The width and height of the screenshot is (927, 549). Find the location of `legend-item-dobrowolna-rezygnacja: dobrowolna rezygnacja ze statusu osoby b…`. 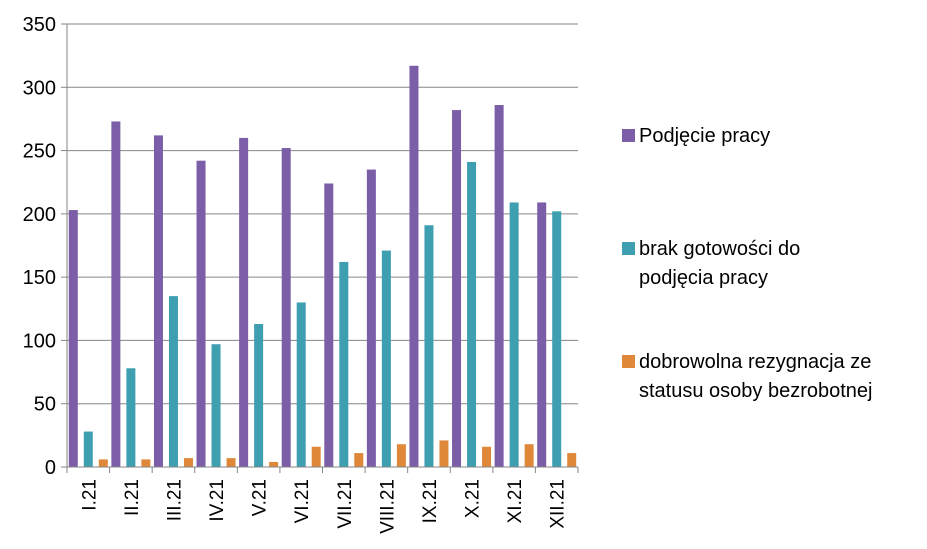

legend-item-dobrowolna-rezygnacja: dobrowolna rezygnacja ze statusu osoby b… is located at coordinates (773, 377).